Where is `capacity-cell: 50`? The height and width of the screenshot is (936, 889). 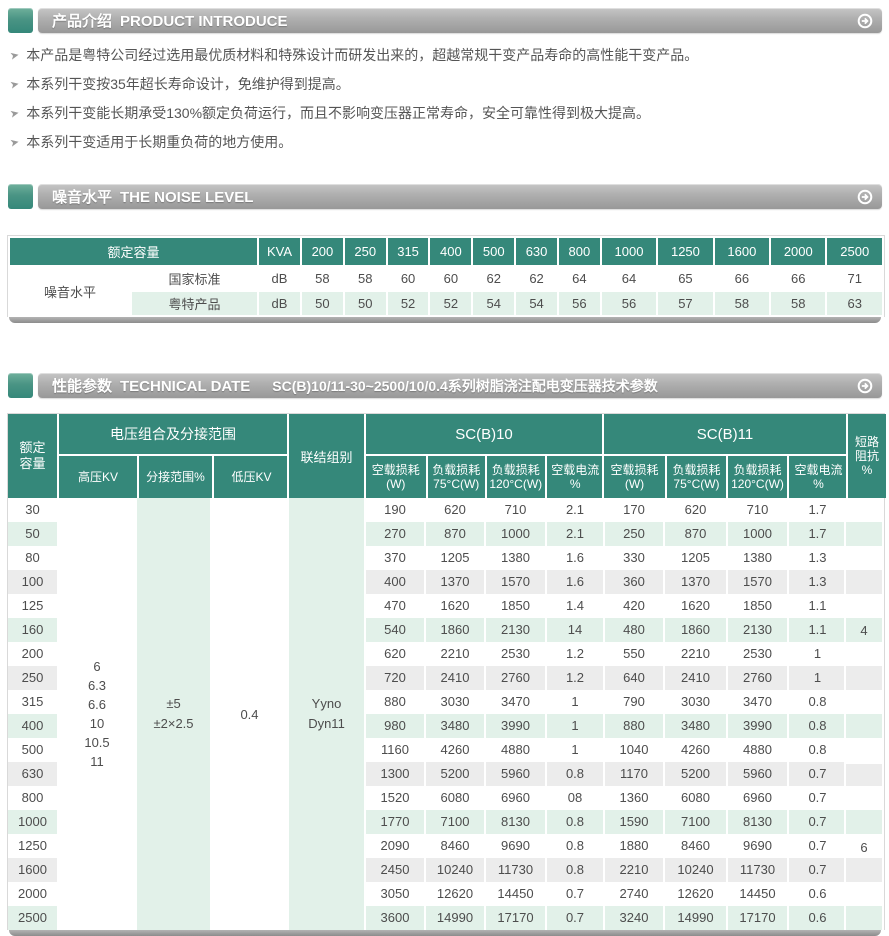
capacity-cell: 50 is located at coordinates (32, 534).